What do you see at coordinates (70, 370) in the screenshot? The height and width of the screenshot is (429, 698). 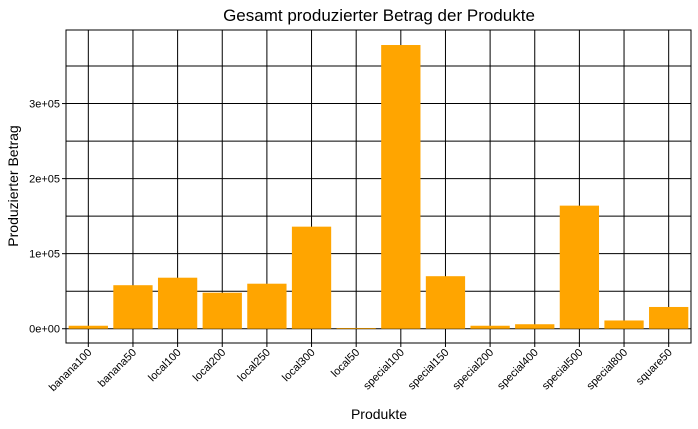 I see `x-tick-label: banana100` at bounding box center [70, 370].